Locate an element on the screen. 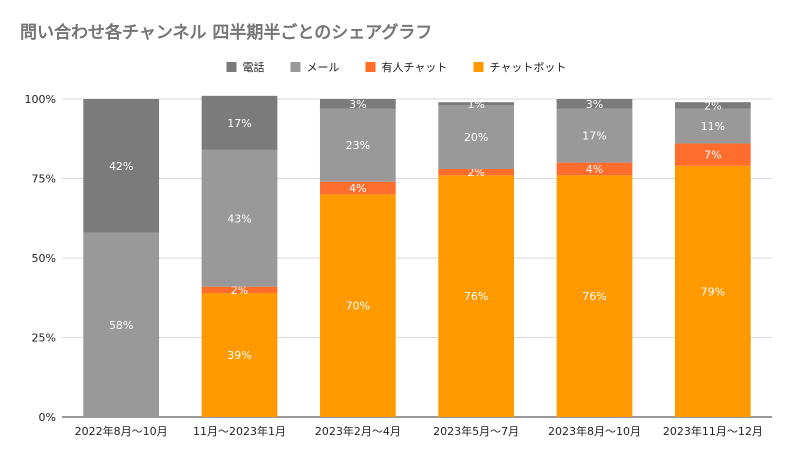  data-label: 23% is located at coordinates (358, 145).